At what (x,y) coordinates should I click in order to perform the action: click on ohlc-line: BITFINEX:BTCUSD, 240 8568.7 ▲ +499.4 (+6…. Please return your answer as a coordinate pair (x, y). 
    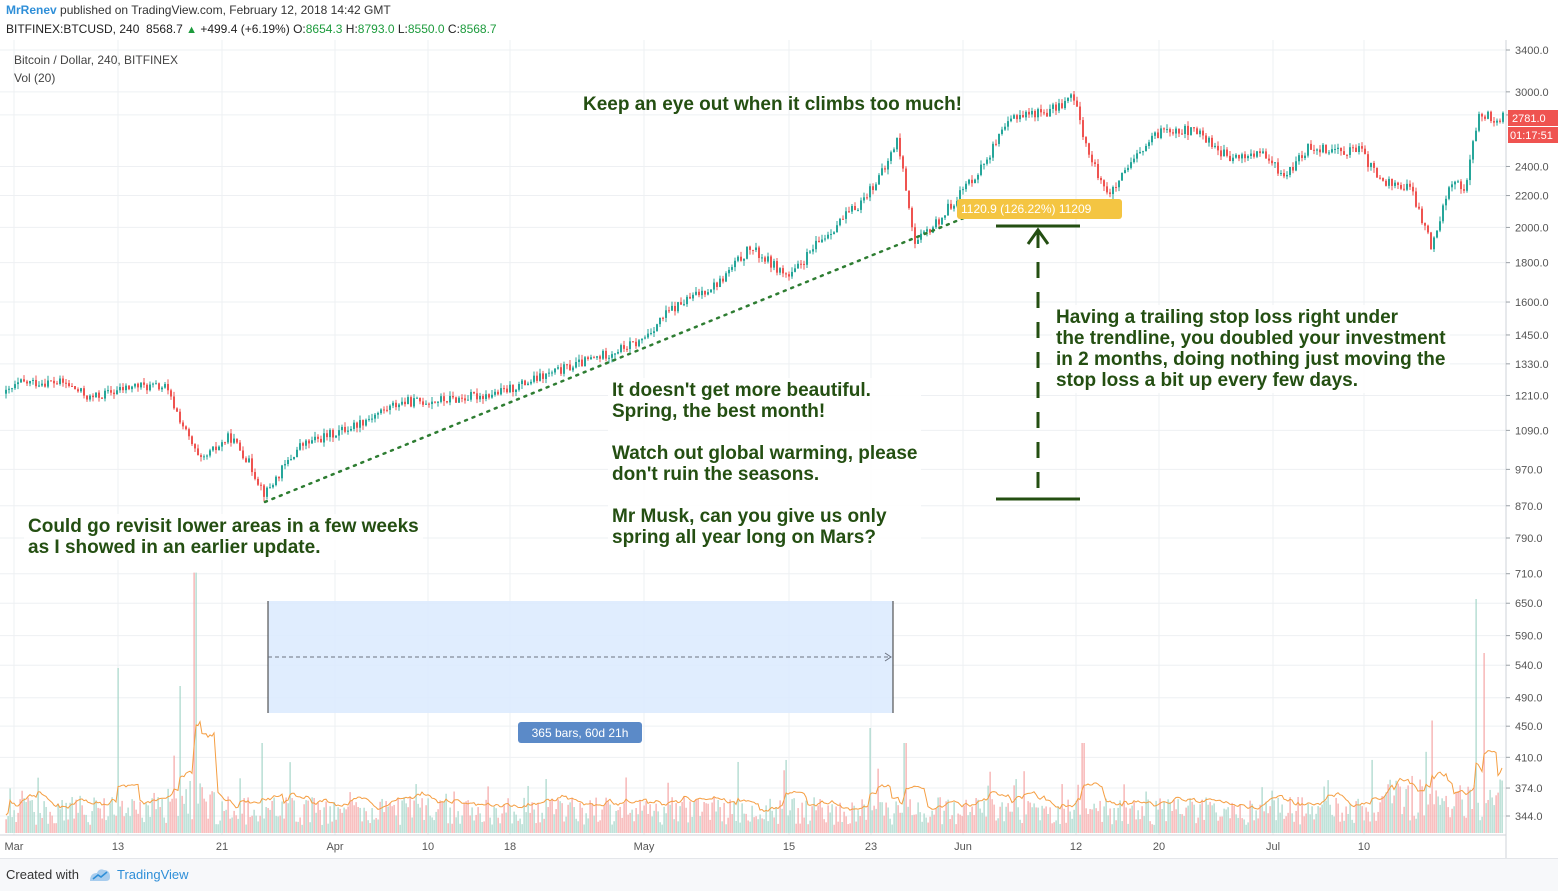
    Looking at the image, I should click on (251, 29).